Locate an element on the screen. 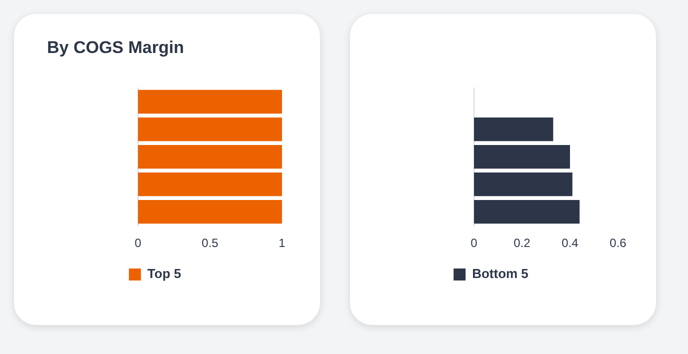  x-tick-label: 0.4 is located at coordinates (570, 243).